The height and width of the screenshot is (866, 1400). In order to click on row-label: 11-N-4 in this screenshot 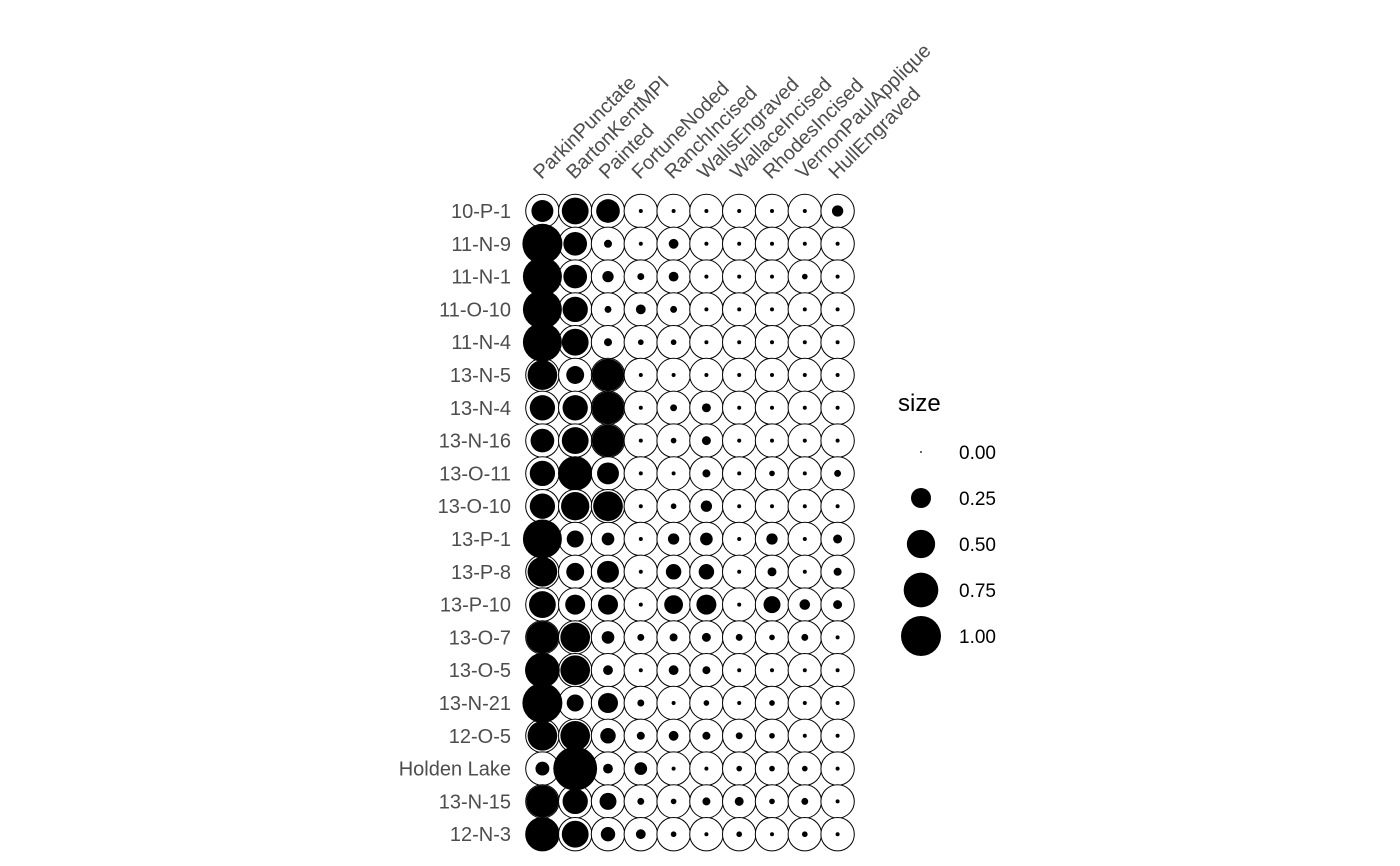, I will do `click(481, 343)`.